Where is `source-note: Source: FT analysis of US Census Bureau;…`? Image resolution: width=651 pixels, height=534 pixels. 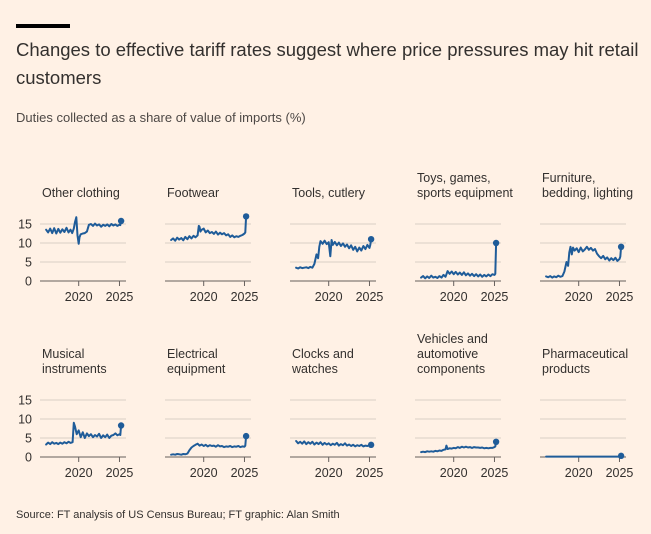 source-note: Source: FT analysis of US Census Bureau;… is located at coordinates (178, 515).